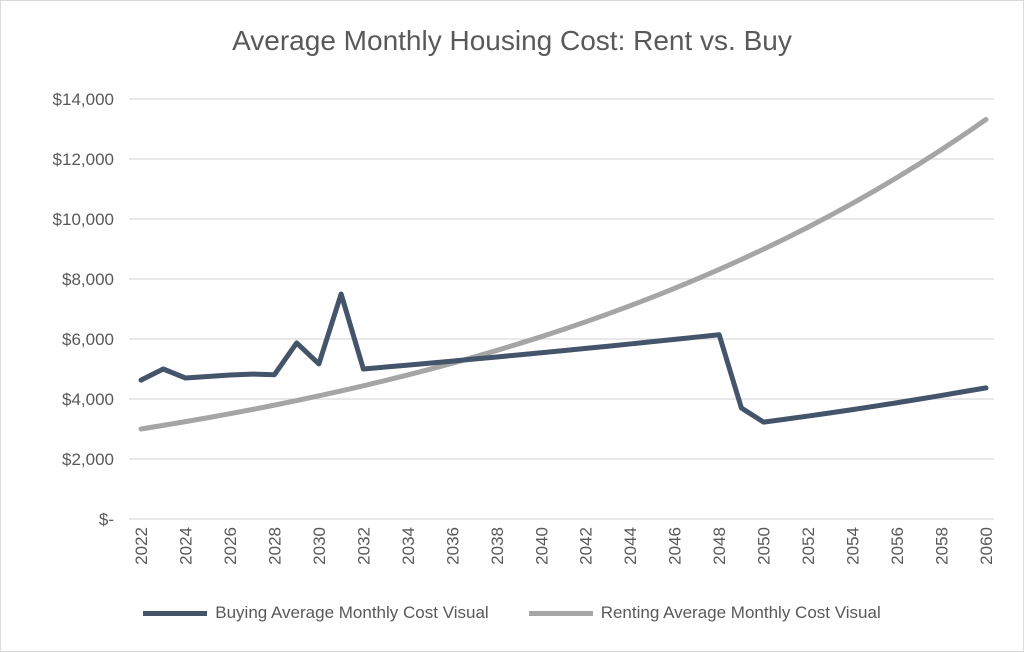 This screenshot has width=1024, height=652. Describe the element at coordinates (986, 546) in the screenshot. I see `x-tick-label: 2060` at that location.